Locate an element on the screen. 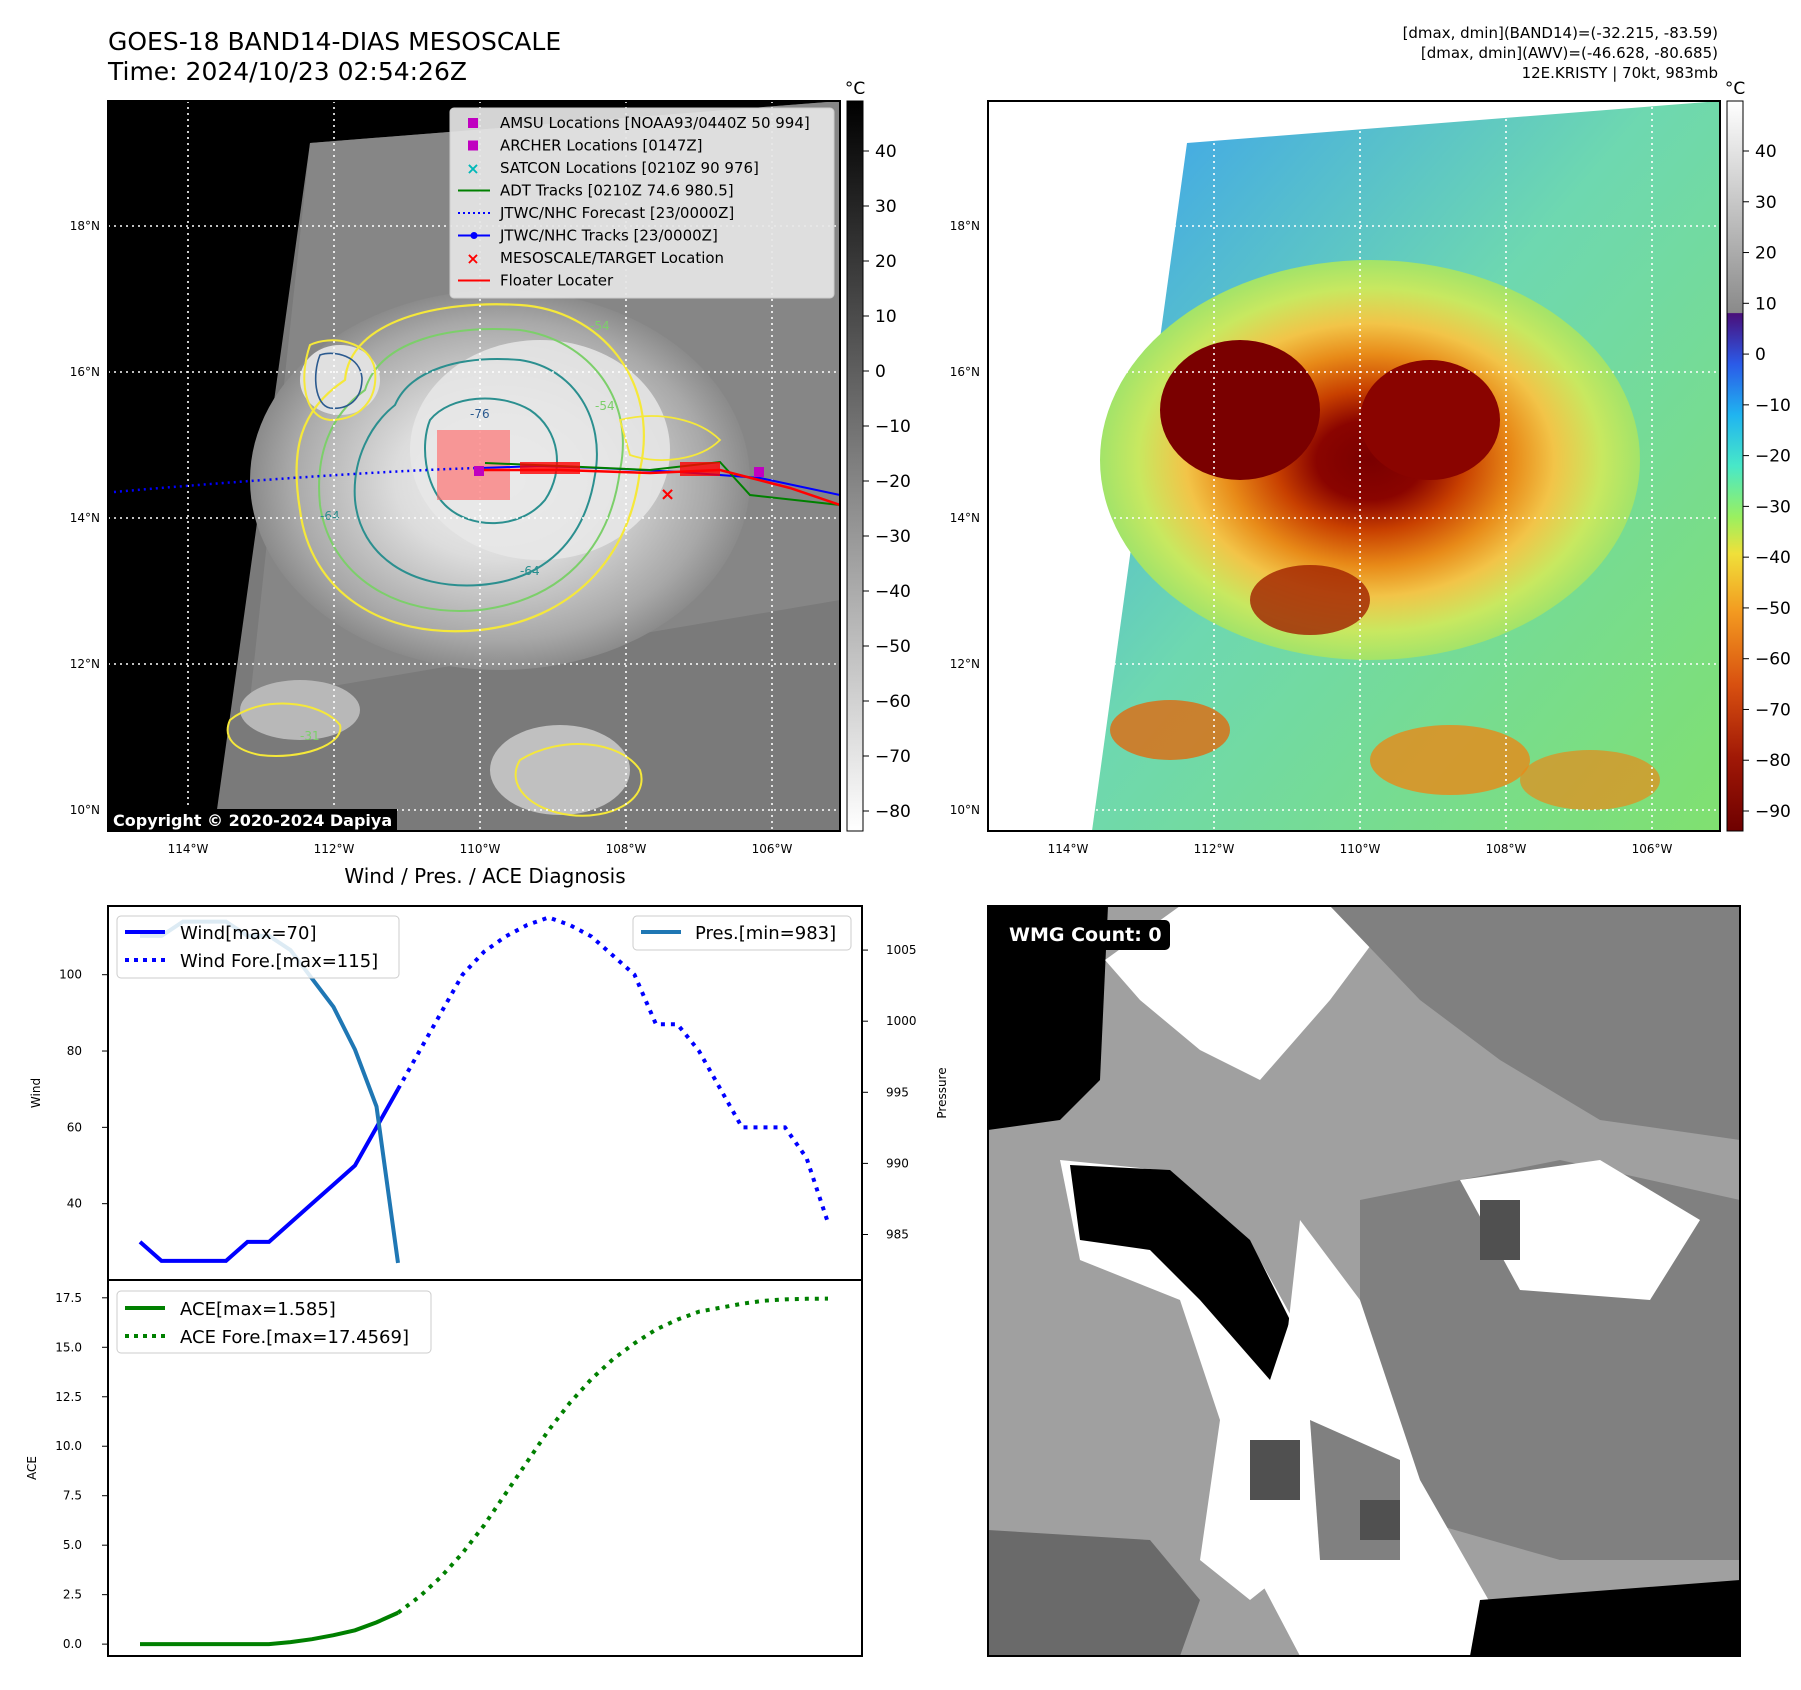 This screenshot has height=1690, width=1801. colorbar-tick-label: −30 is located at coordinates (1773, 507).